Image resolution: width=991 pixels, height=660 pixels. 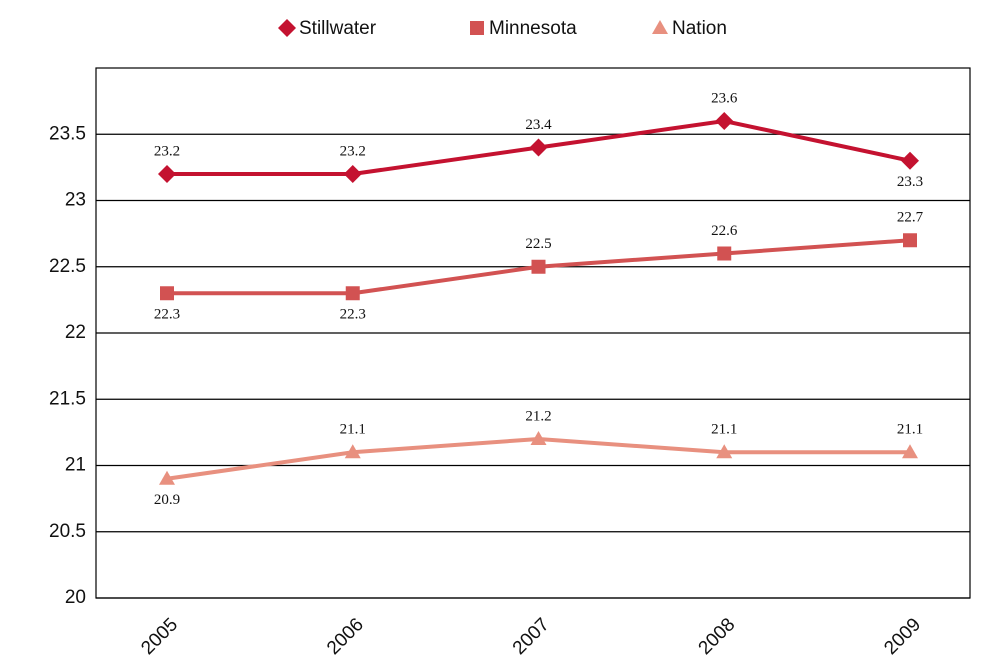 What do you see at coordinates (717, 636) in the screenshot?
I see `x-tick-label: 2008` at bounding box center [717, 636].